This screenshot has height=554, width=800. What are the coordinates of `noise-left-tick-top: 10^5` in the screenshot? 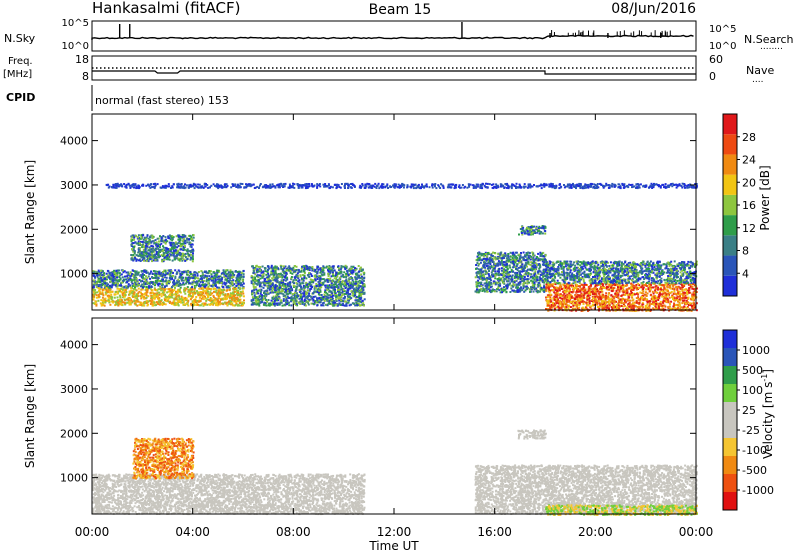 It's located at (75, 23).